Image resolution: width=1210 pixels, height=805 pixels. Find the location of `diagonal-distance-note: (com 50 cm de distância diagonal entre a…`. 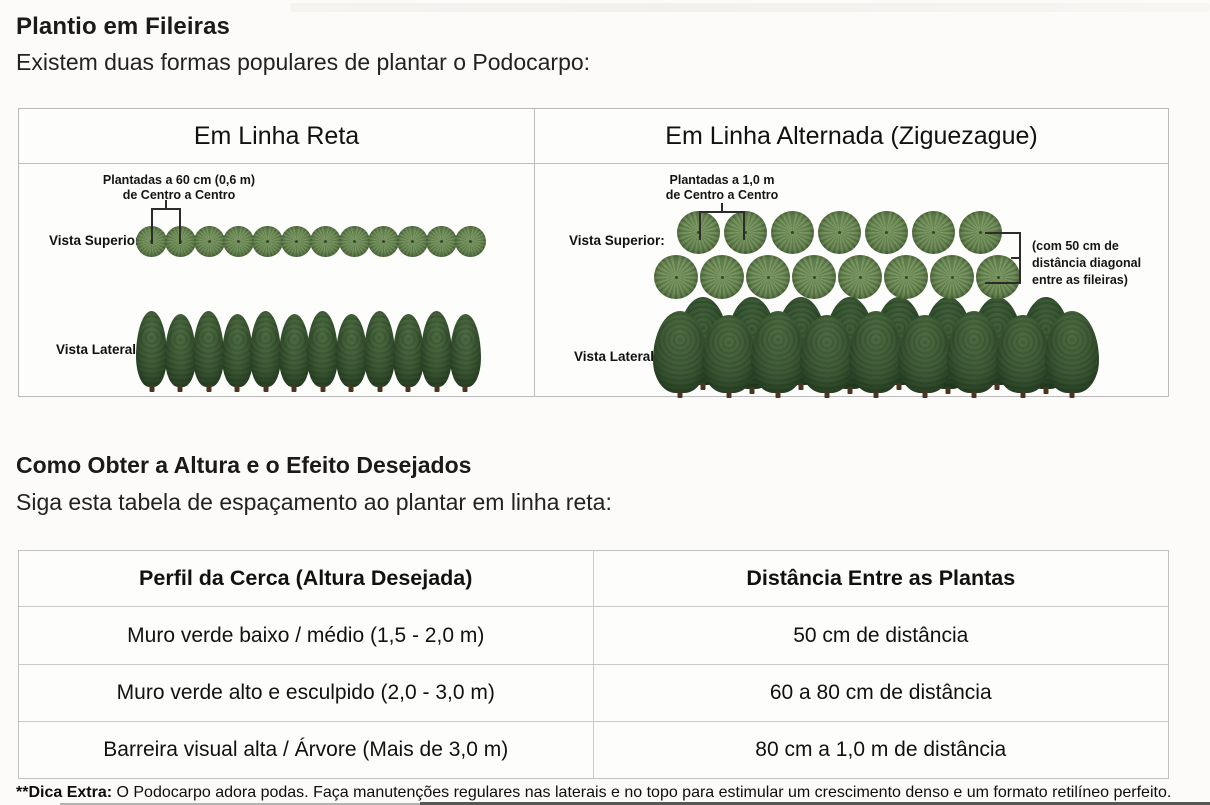

diagonal-distance-note: (com 50 cm de distância diagonal entre a… is located at coordinates (1102, 263).